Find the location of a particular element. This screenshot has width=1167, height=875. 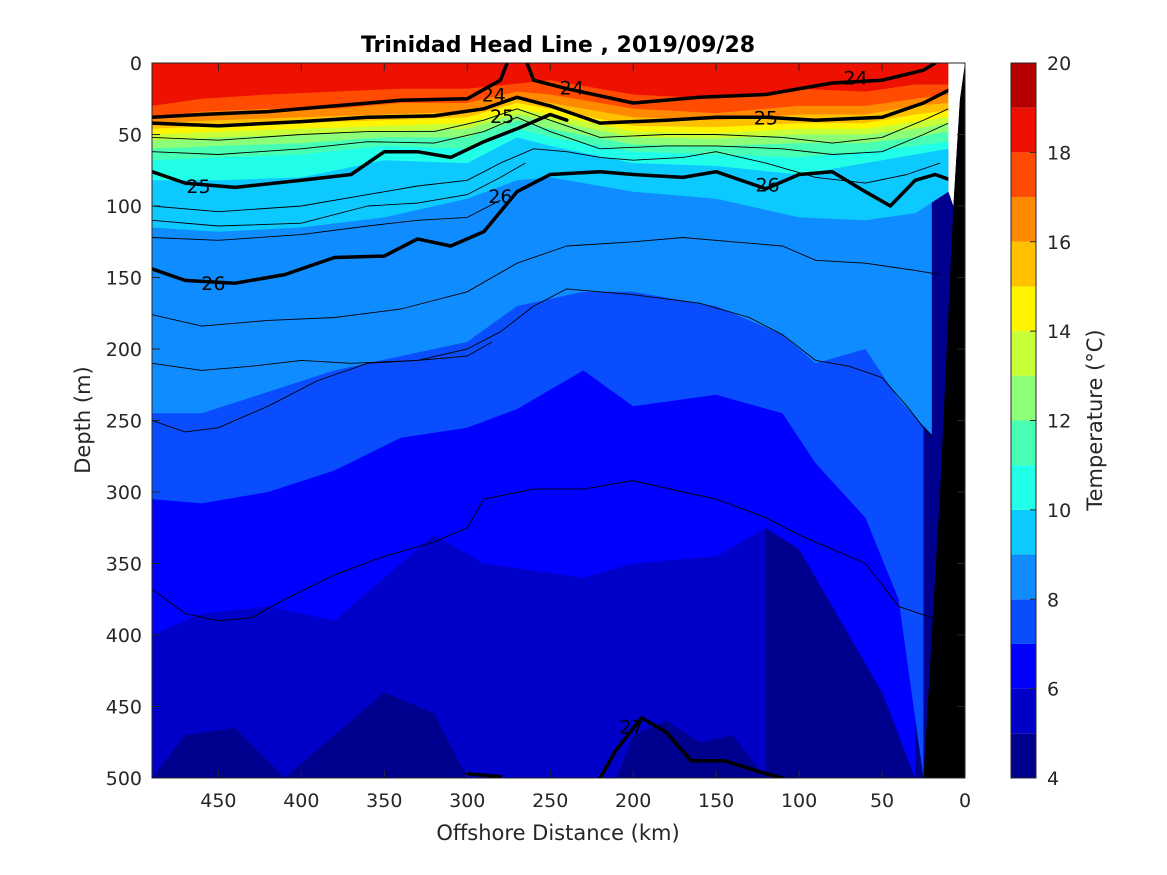

x-axis-label: Offshore Distance (km) is located at coordinates (557, 833).